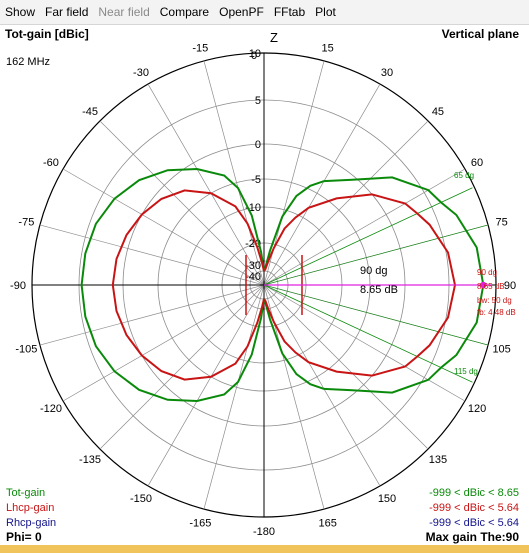 Image resolution: width=529 pixels, height=553 pixels. Describe the element at coordinates (51, 409) in the screenshot. I see `angle-tick-label: -120` at that location.